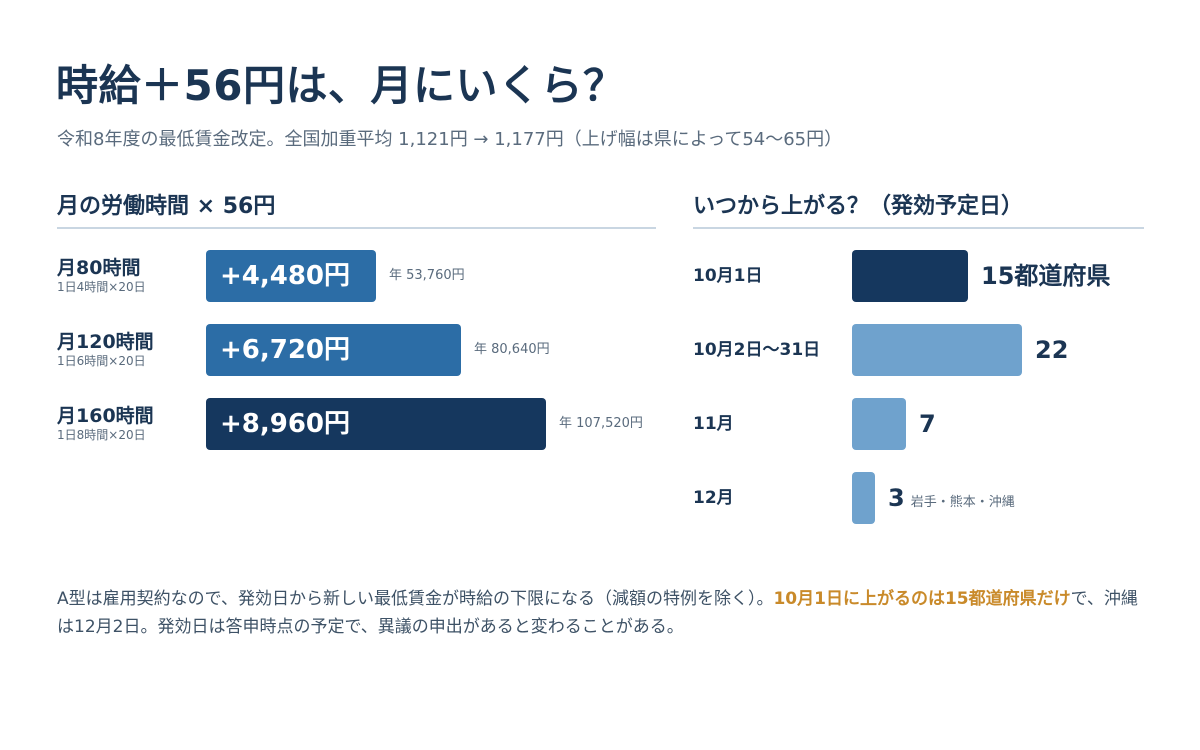  I want to click on page-title: 時給＋56円は、月にいくら？, so click(341, 85).